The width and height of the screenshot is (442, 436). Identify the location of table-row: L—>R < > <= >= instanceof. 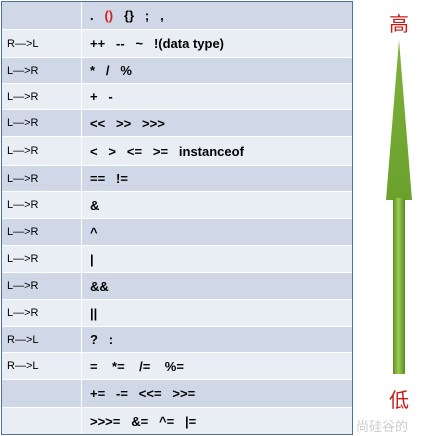
(177, 151).